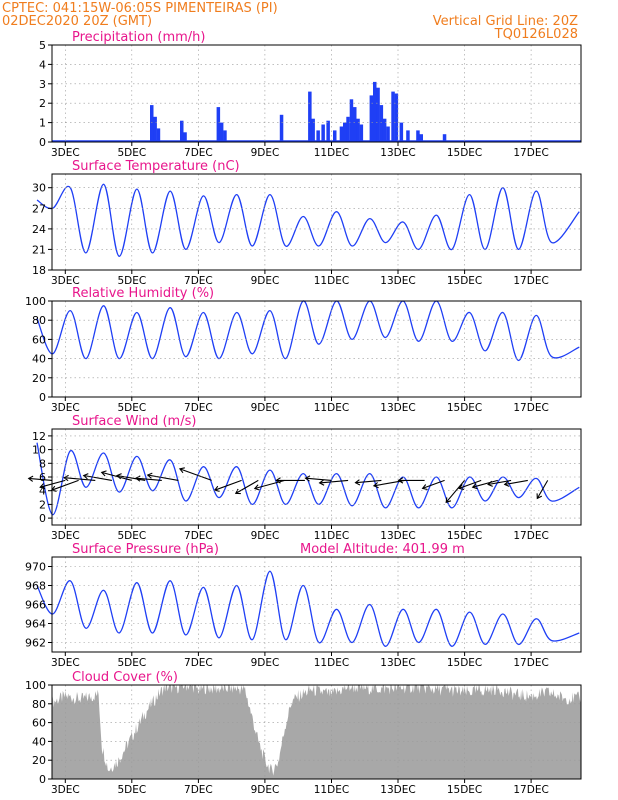 The height and width of the screenshot is (800, 618). I want to click on y-tick-label: 962, so click(35, 643).